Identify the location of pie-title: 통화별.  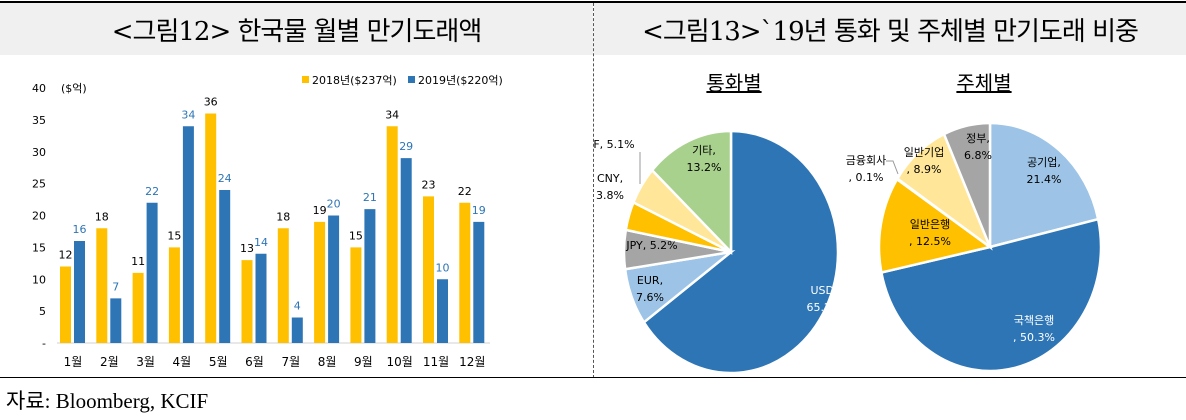
(733, 83).